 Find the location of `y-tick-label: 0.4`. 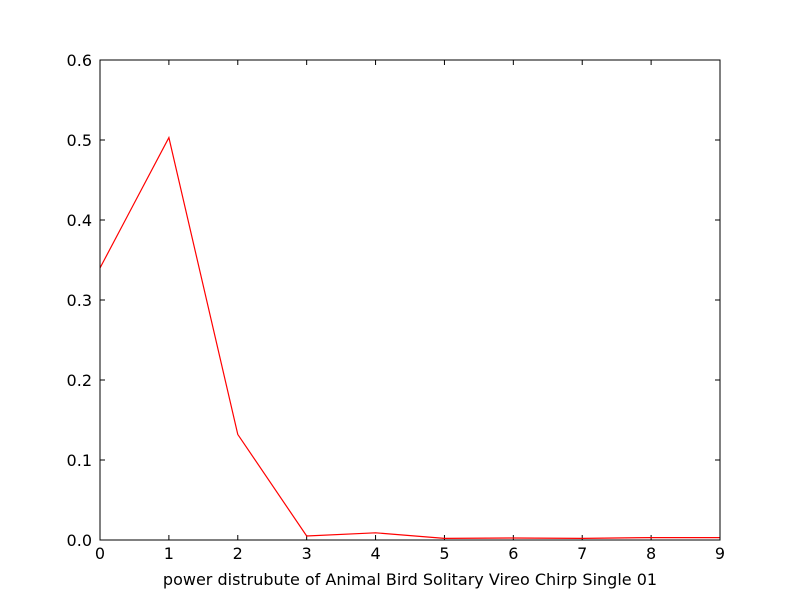

y-tick-label: 0.4 is located at coordinates (79, 220).